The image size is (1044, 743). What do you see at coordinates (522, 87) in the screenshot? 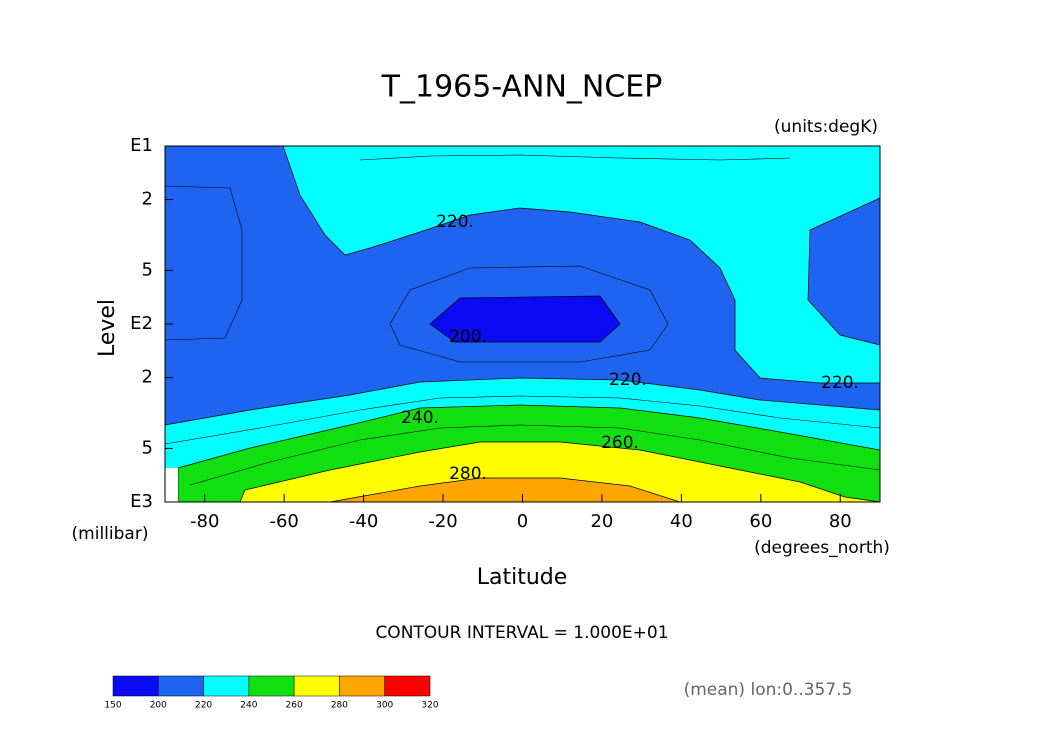
I see `chart-title: T_1965-ANN_NCEP` at bounding box center [522, 87].